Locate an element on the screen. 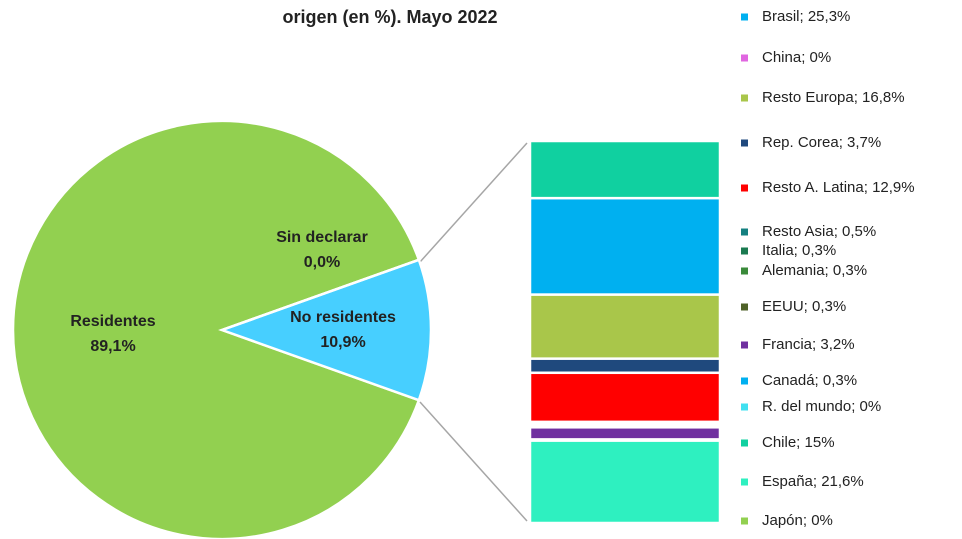  legend-label: Italia; 0,3% is located at coordinates (799, 250).